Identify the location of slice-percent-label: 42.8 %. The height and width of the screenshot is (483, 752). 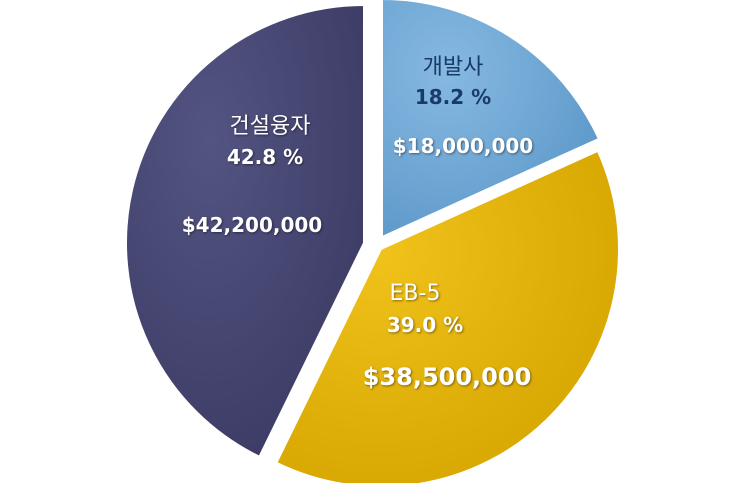
(265, 157).